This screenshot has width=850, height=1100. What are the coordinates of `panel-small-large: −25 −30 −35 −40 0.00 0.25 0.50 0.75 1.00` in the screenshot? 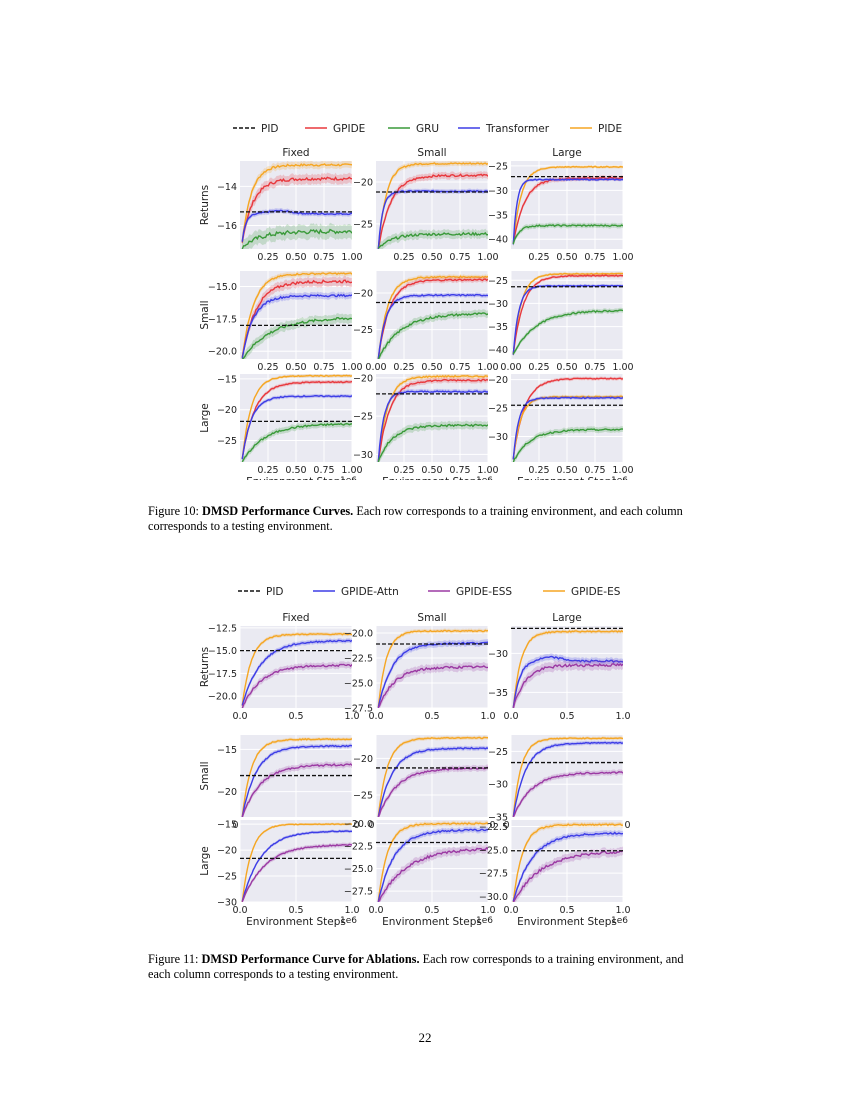 It's located at (561, 322).